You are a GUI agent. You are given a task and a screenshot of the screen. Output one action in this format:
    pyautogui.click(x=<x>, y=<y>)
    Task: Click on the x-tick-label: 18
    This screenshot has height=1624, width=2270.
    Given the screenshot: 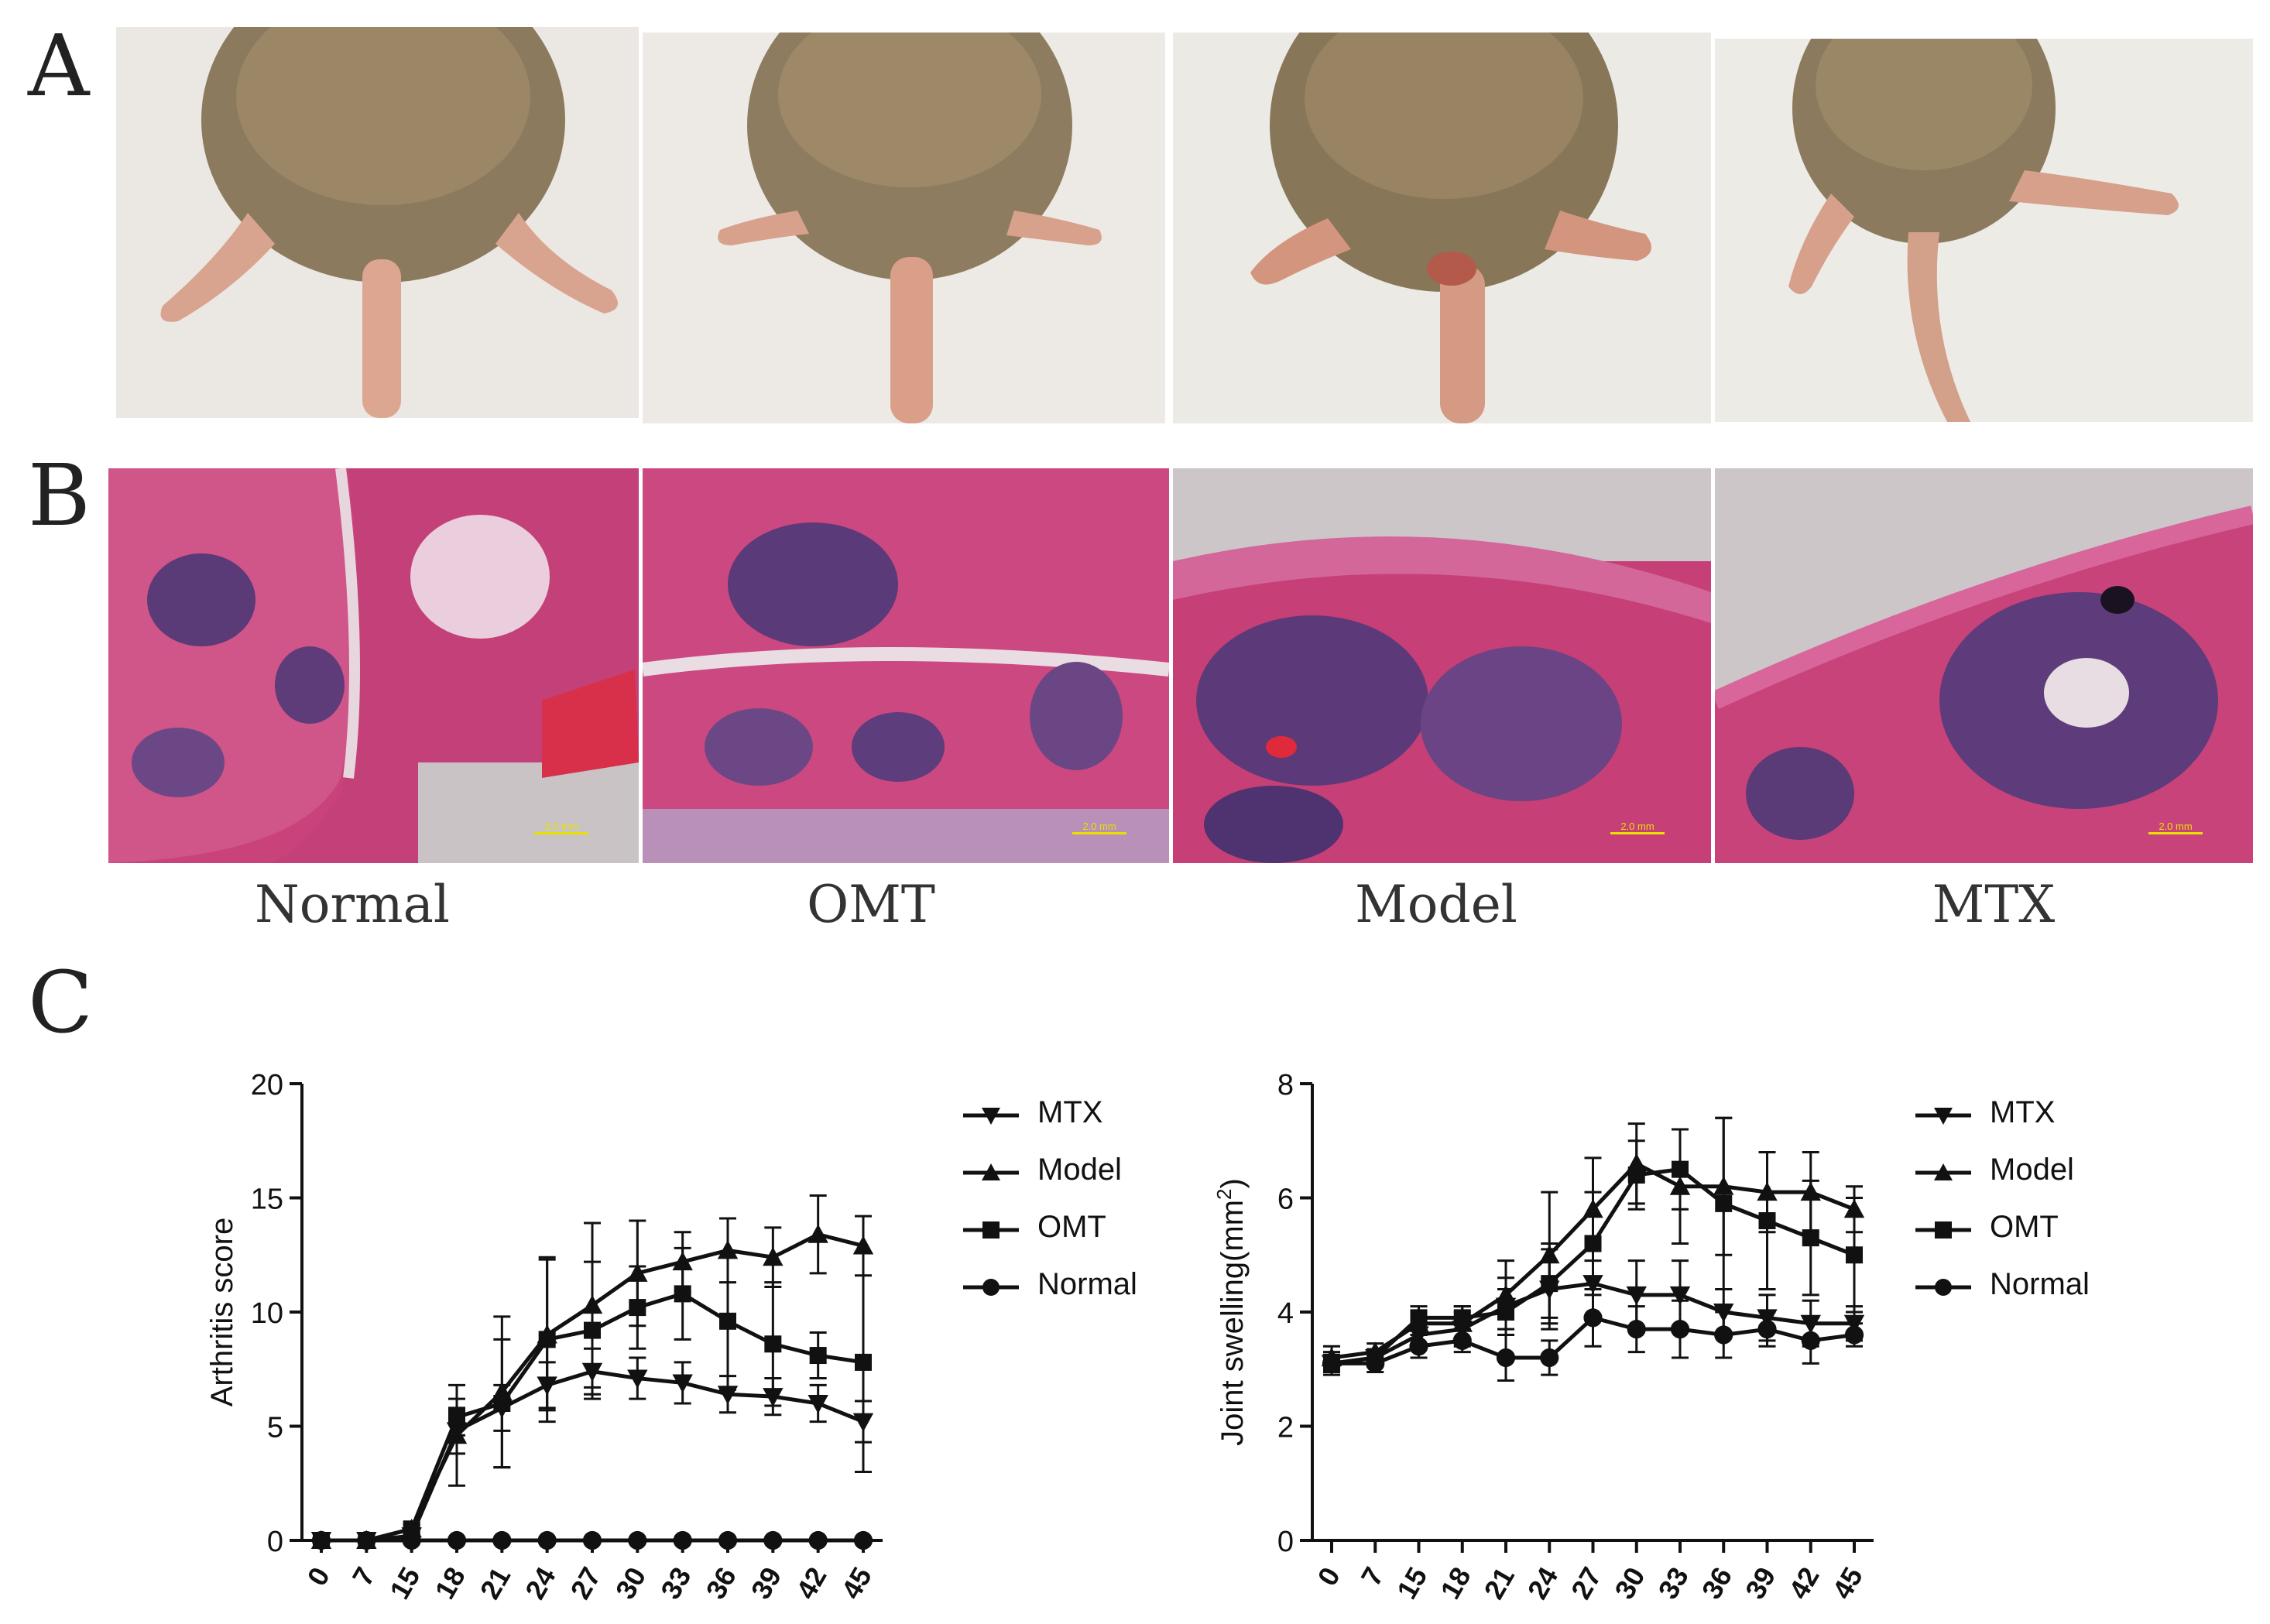 What is the action you would take?
    pyautogui.click(x=1455, y=1583)
    